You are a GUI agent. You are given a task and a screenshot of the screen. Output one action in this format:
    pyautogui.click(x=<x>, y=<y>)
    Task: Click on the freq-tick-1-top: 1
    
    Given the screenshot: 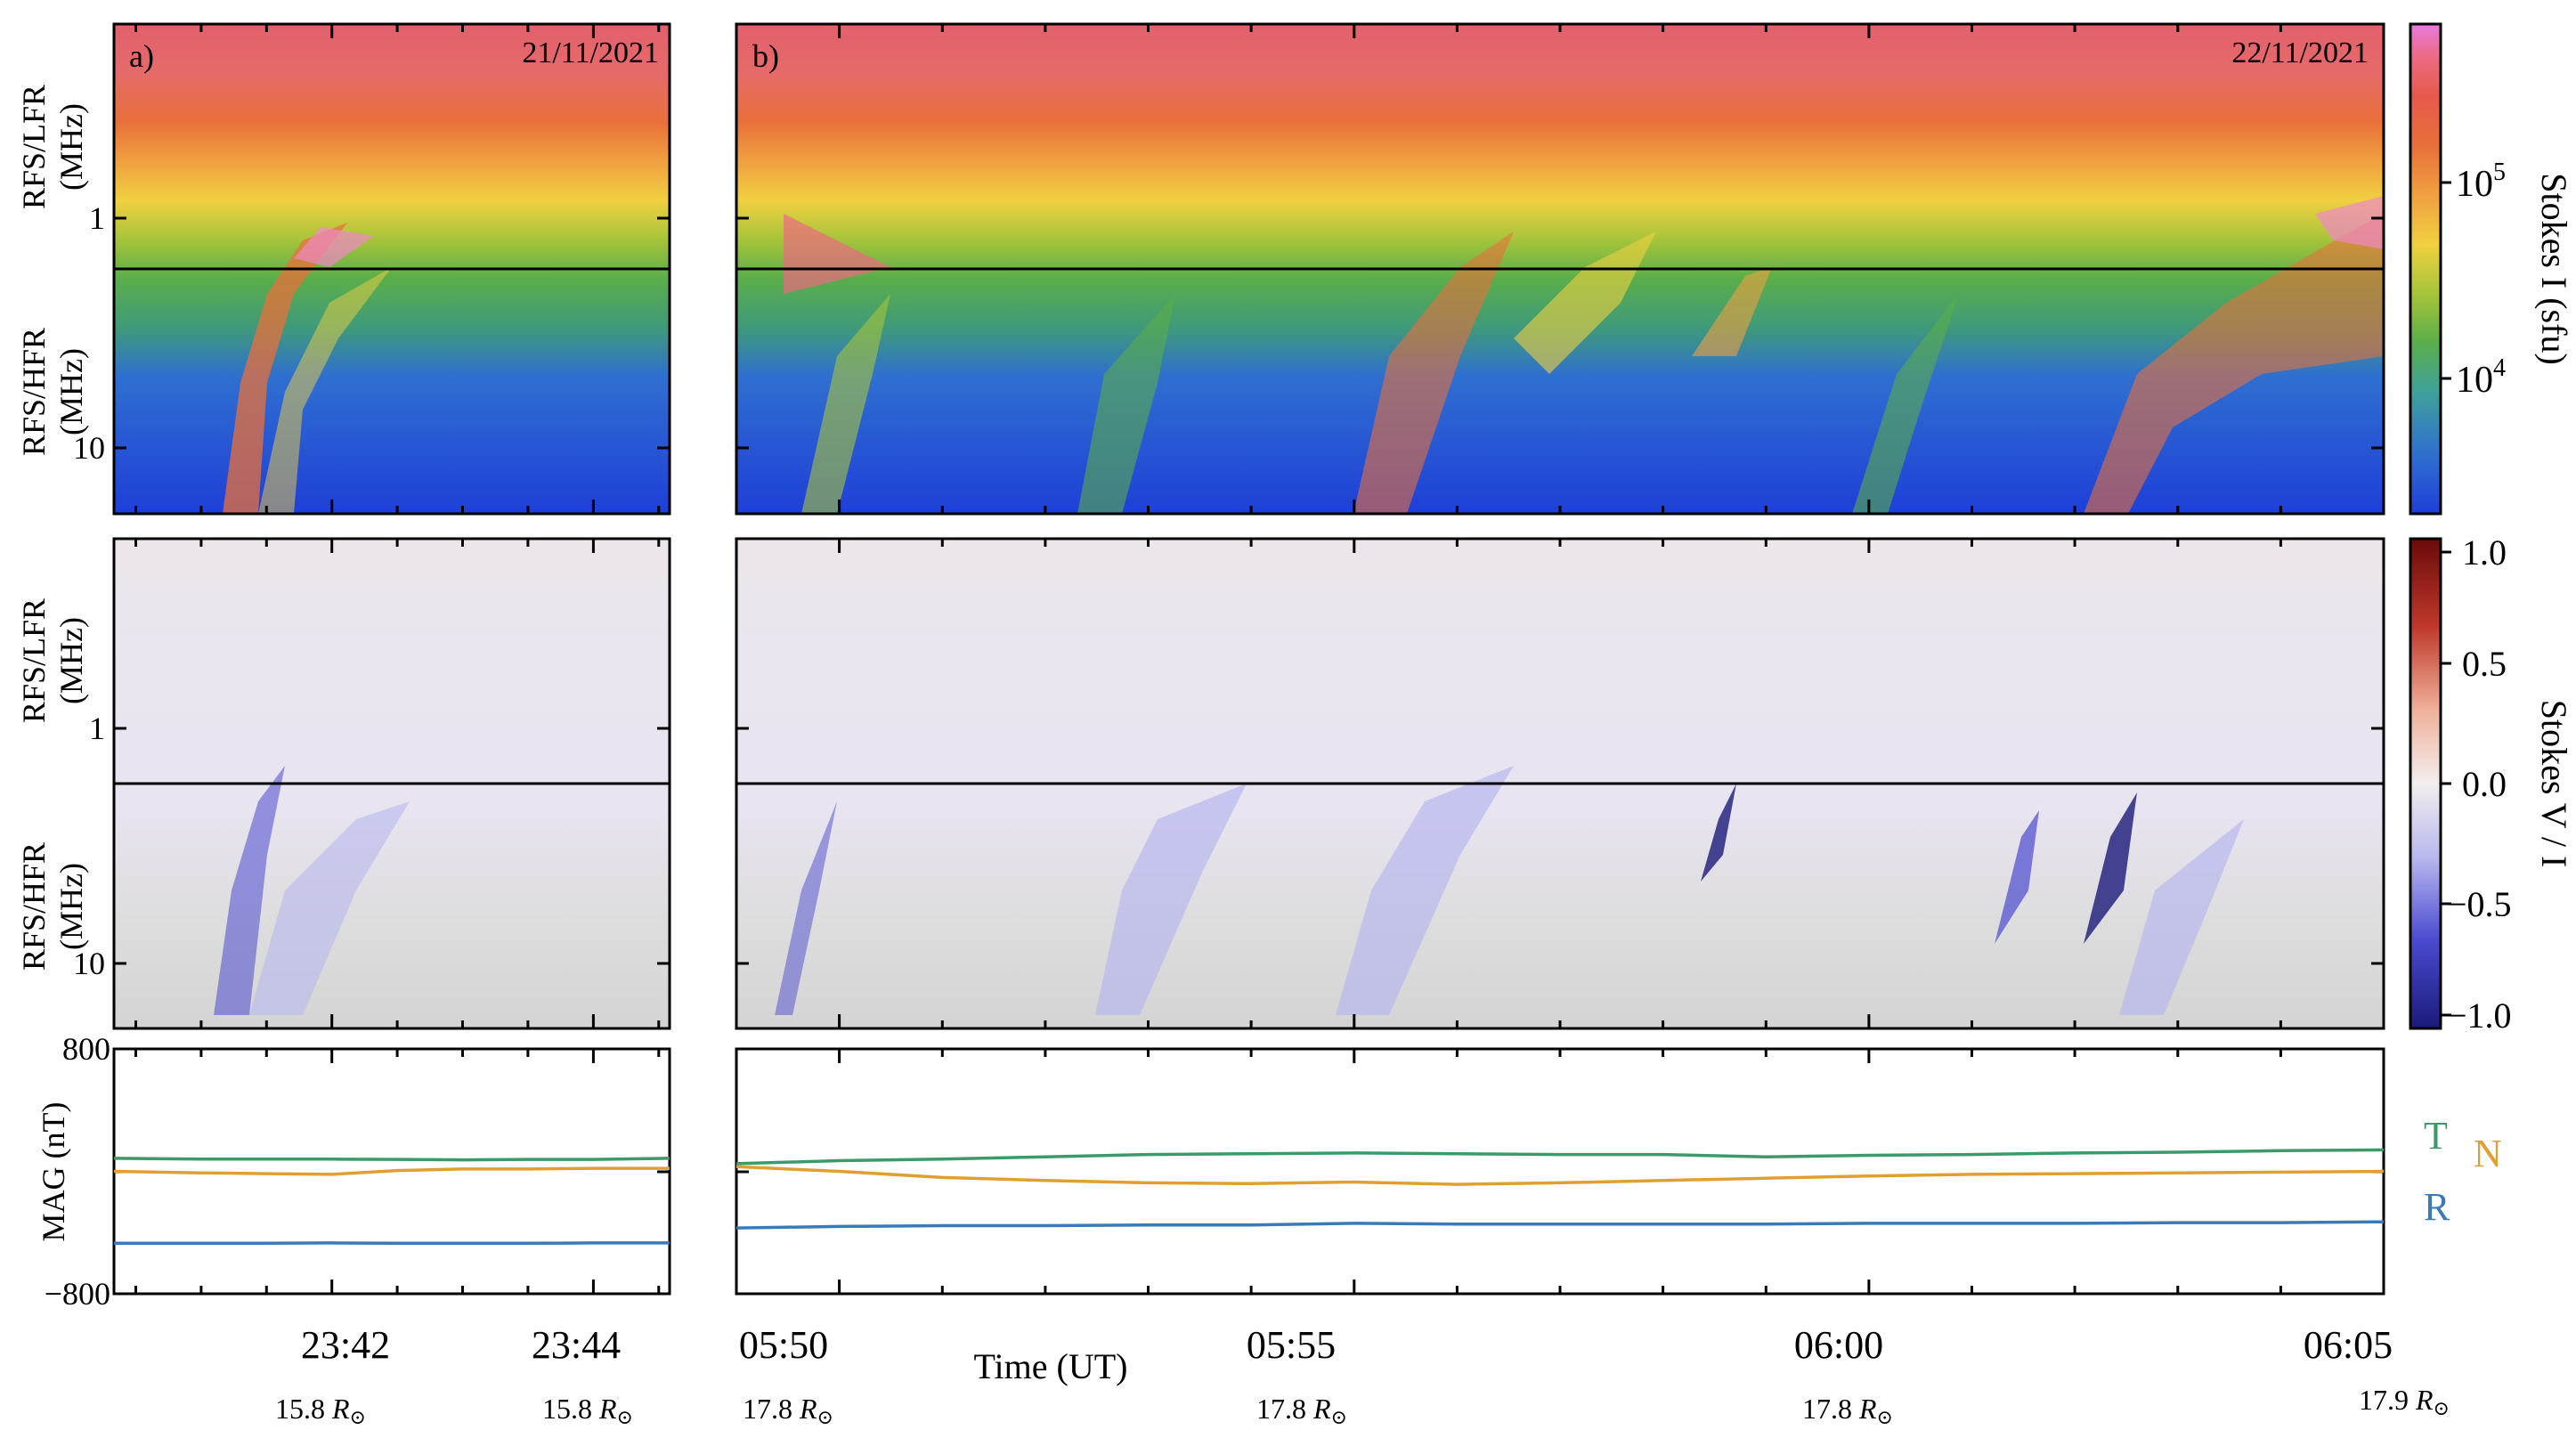 What is the action you would take?
    pyautogui.click(x=97, y=218)
    